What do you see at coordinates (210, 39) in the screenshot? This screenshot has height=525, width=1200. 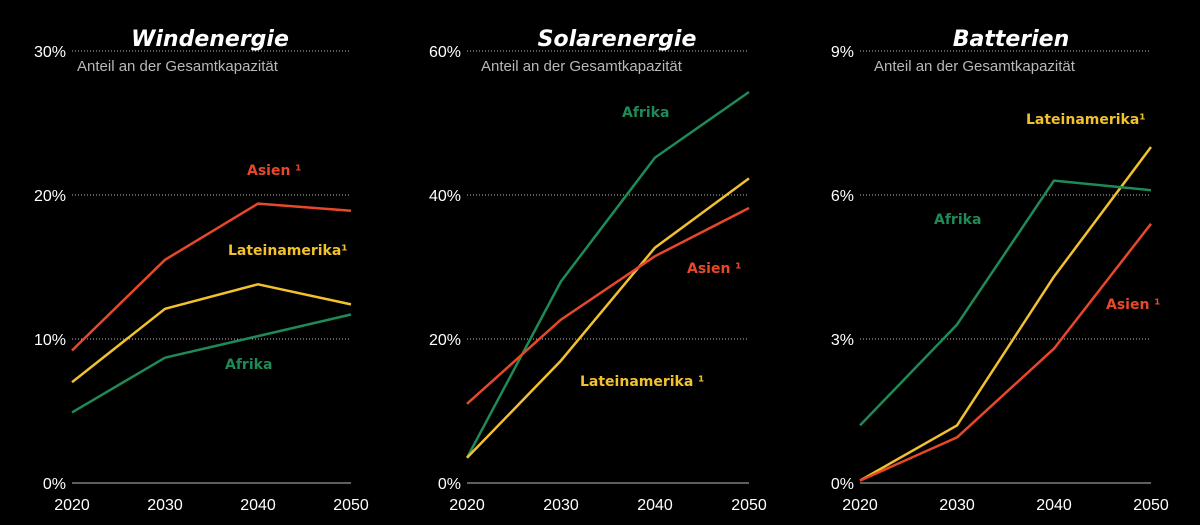 I see `chart-title: Windenergie` at bounding box center [210, 39].